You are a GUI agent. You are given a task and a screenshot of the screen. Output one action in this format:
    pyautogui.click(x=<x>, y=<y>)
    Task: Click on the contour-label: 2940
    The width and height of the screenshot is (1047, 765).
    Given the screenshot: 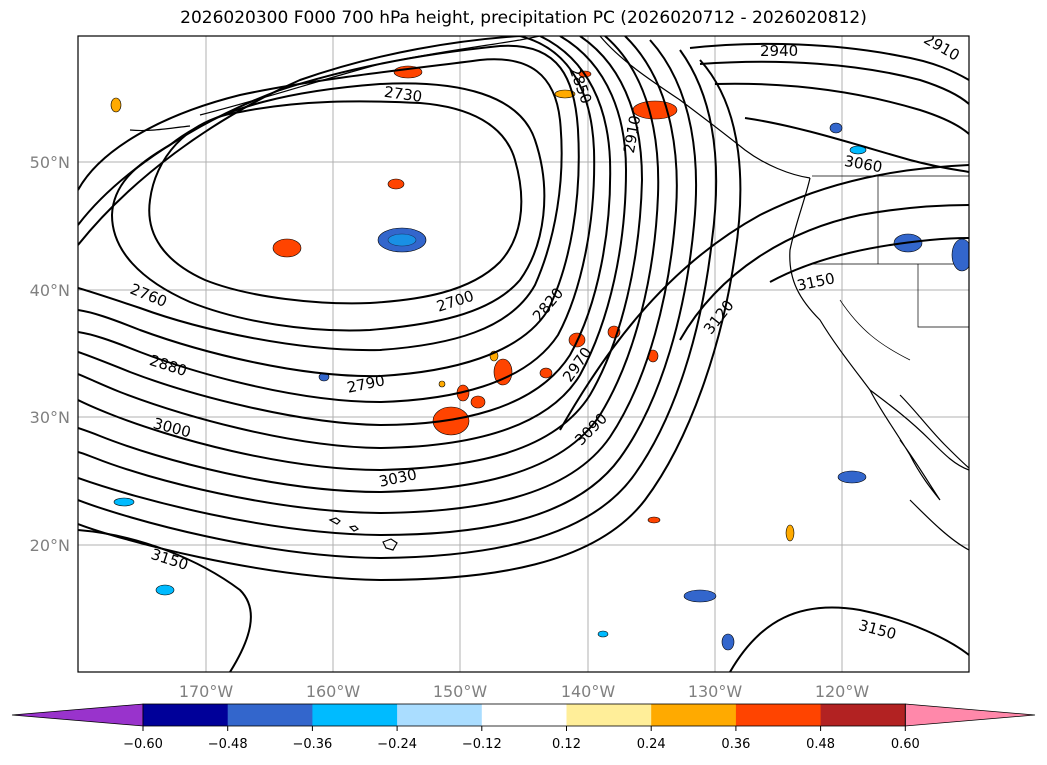 What is the action you would take?
    pyautogui.click(x=779, y=51)
    